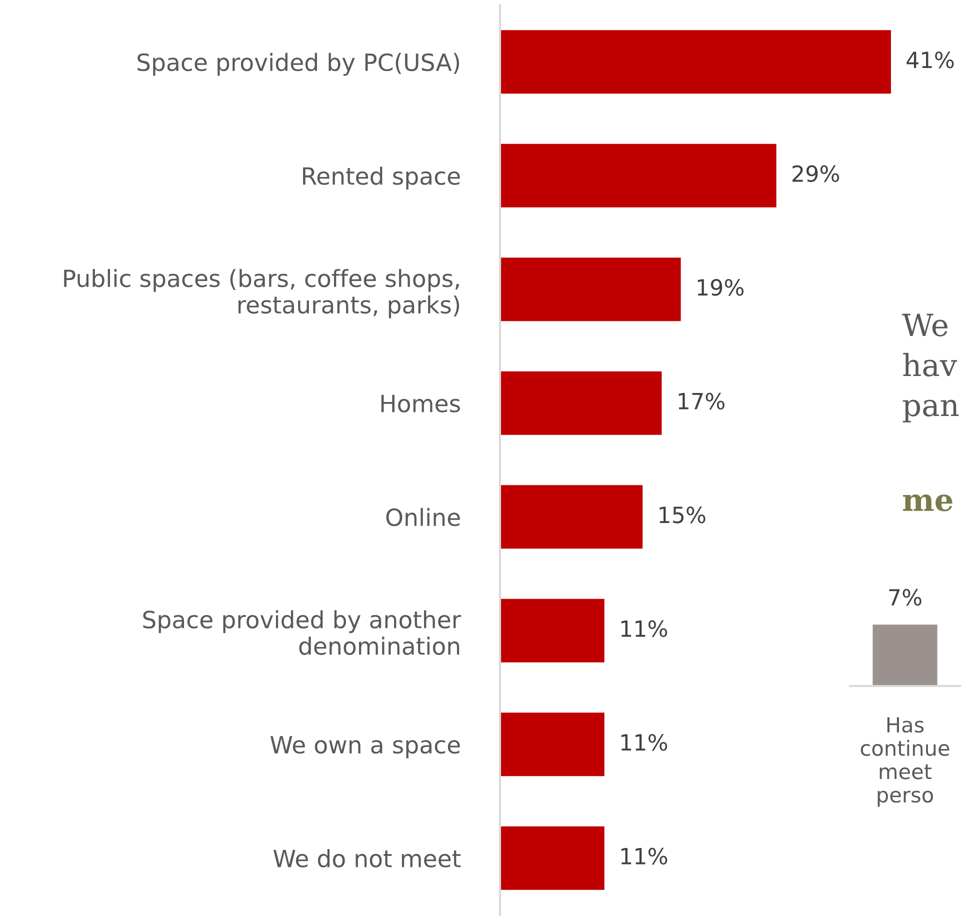 This screenshot has height=920, width=973. What do you see at coordinates (365, 747) in the screenshot?
I see `y-tick-label: We own a space` at bounding box center [365, 747].